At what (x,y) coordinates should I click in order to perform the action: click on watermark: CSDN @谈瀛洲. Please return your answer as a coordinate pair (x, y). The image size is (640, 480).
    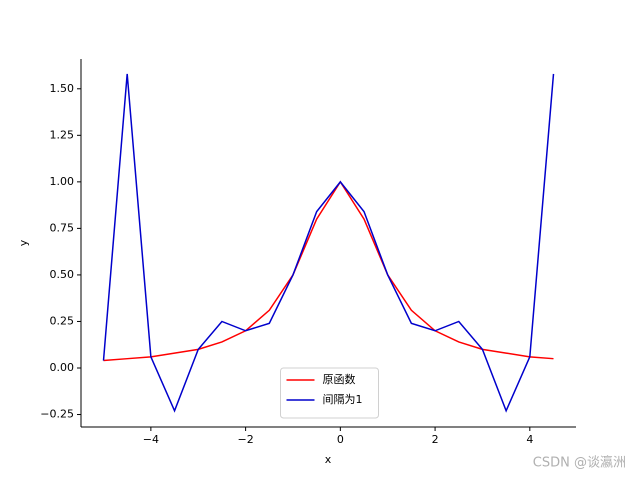
    Looking at the image, I should click on (579, 463).